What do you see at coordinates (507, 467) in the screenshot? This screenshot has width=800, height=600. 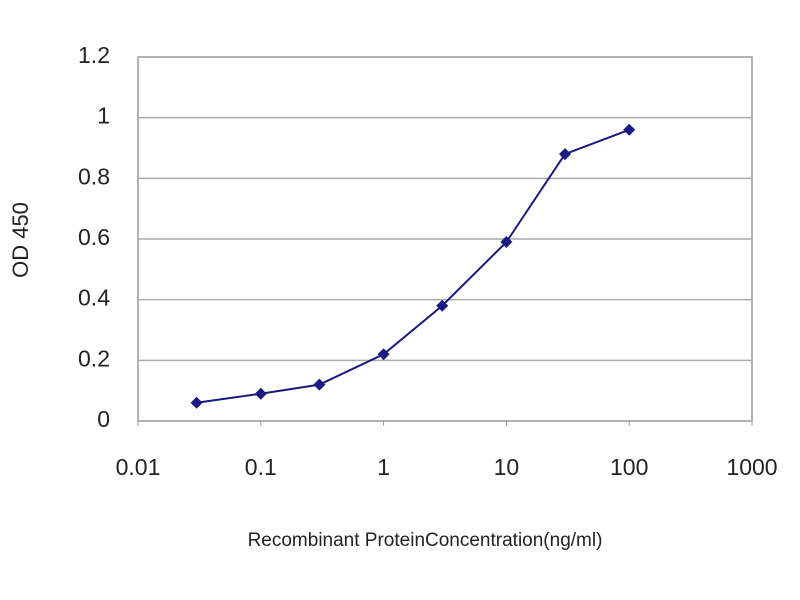 I see `x-tick-label: 10` at bounding box center [507, 467].